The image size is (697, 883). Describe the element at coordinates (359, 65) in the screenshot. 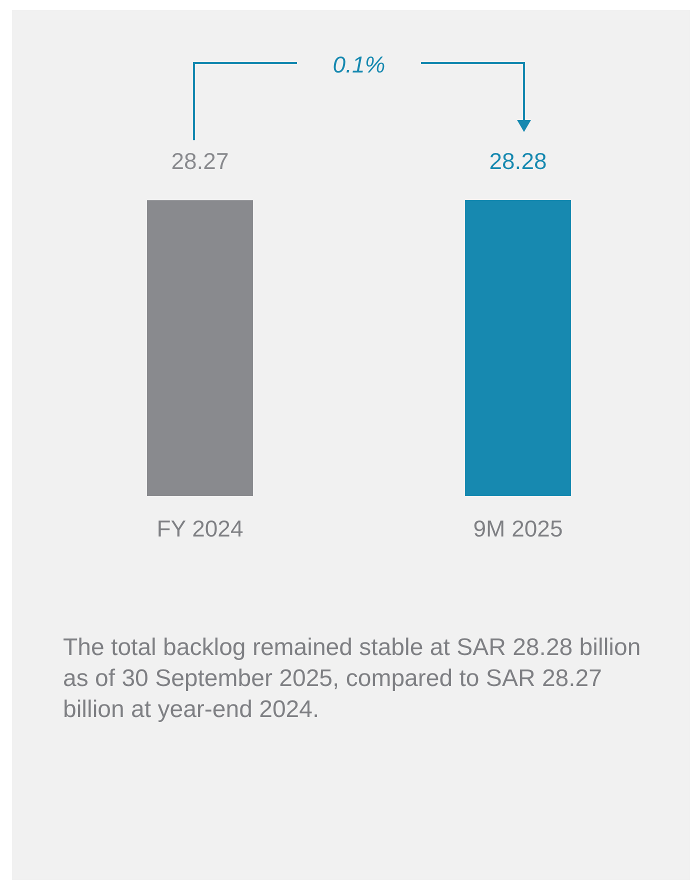

I see `text: 0.1%` at that location.